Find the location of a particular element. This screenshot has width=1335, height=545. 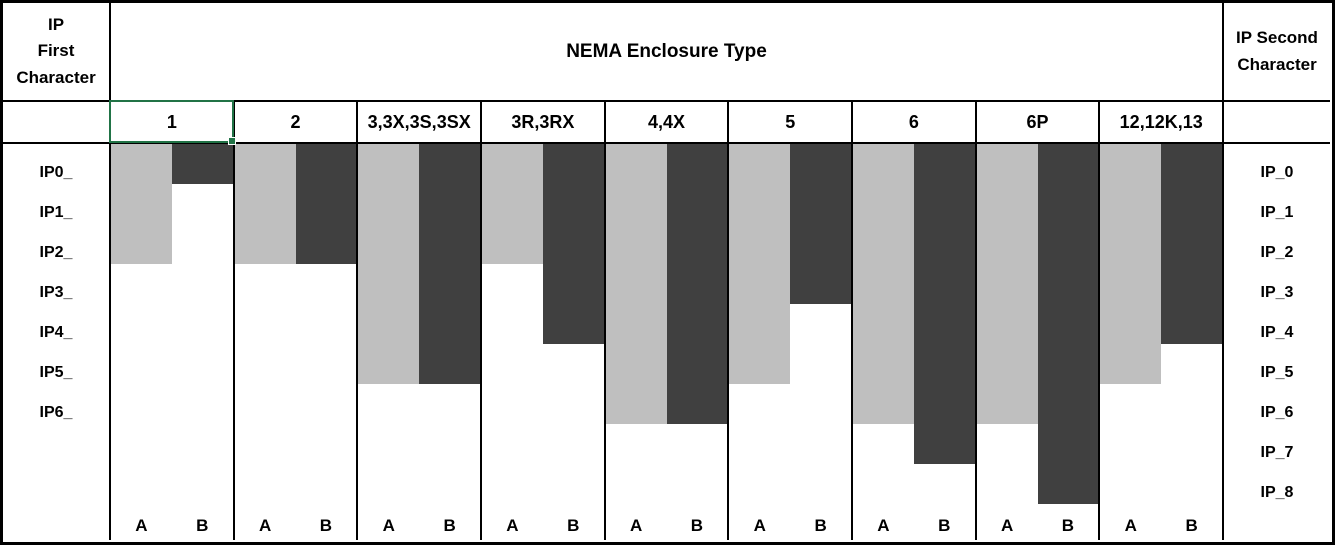

ip-first-character-line1: IP is located at coordinates (56, 24).